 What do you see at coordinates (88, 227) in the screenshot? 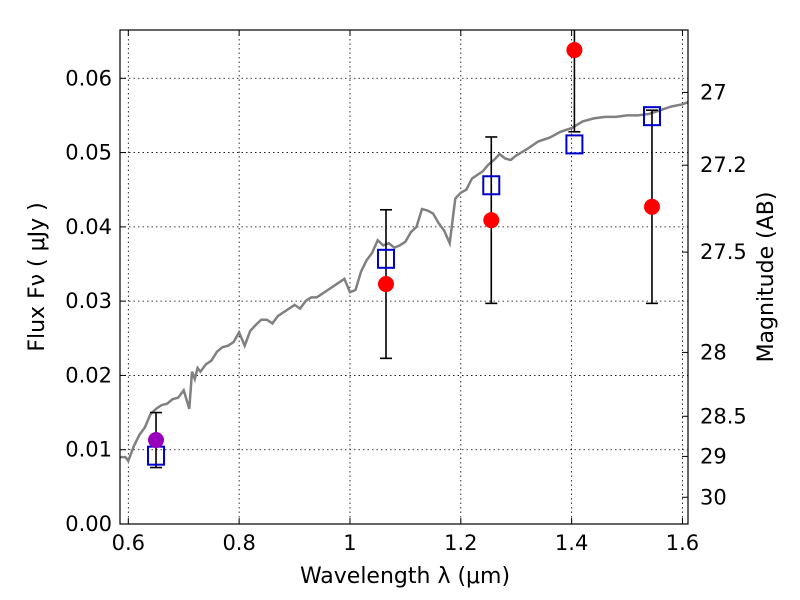
I see `y-tick-label: 0.04` at bounding box center [88, 227].